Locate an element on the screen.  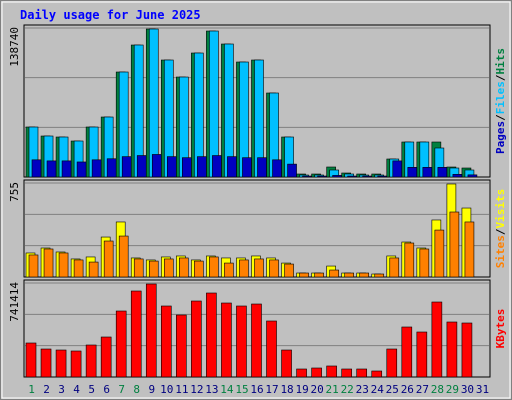
x-tick-label: 6 is located at coordinates (106, 389).